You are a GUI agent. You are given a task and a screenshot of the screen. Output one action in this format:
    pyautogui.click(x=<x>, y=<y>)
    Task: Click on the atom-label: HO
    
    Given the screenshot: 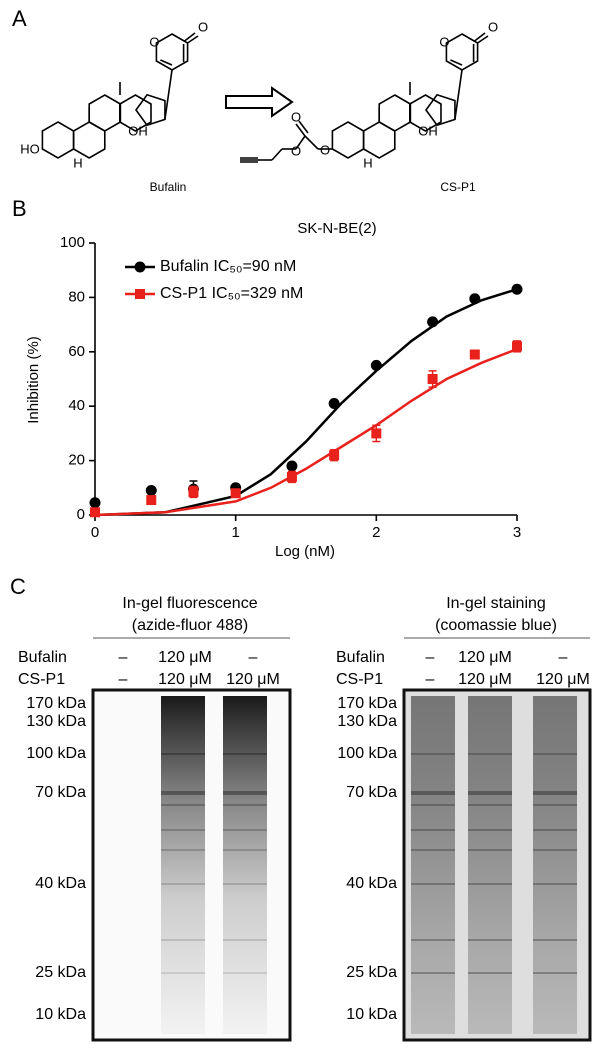 What is the action you would take?
    pyautogui.click(x=30, y=148)
    